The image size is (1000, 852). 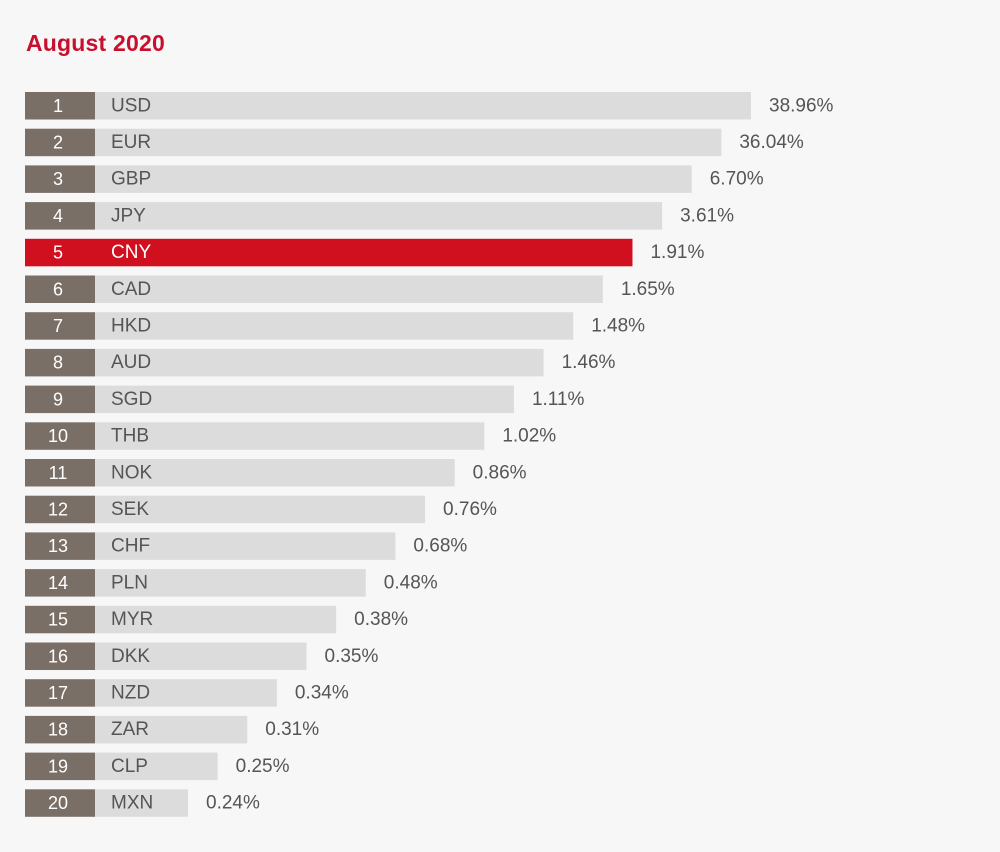 I want to click on rank-label: 18, so click(x=58, y=730).